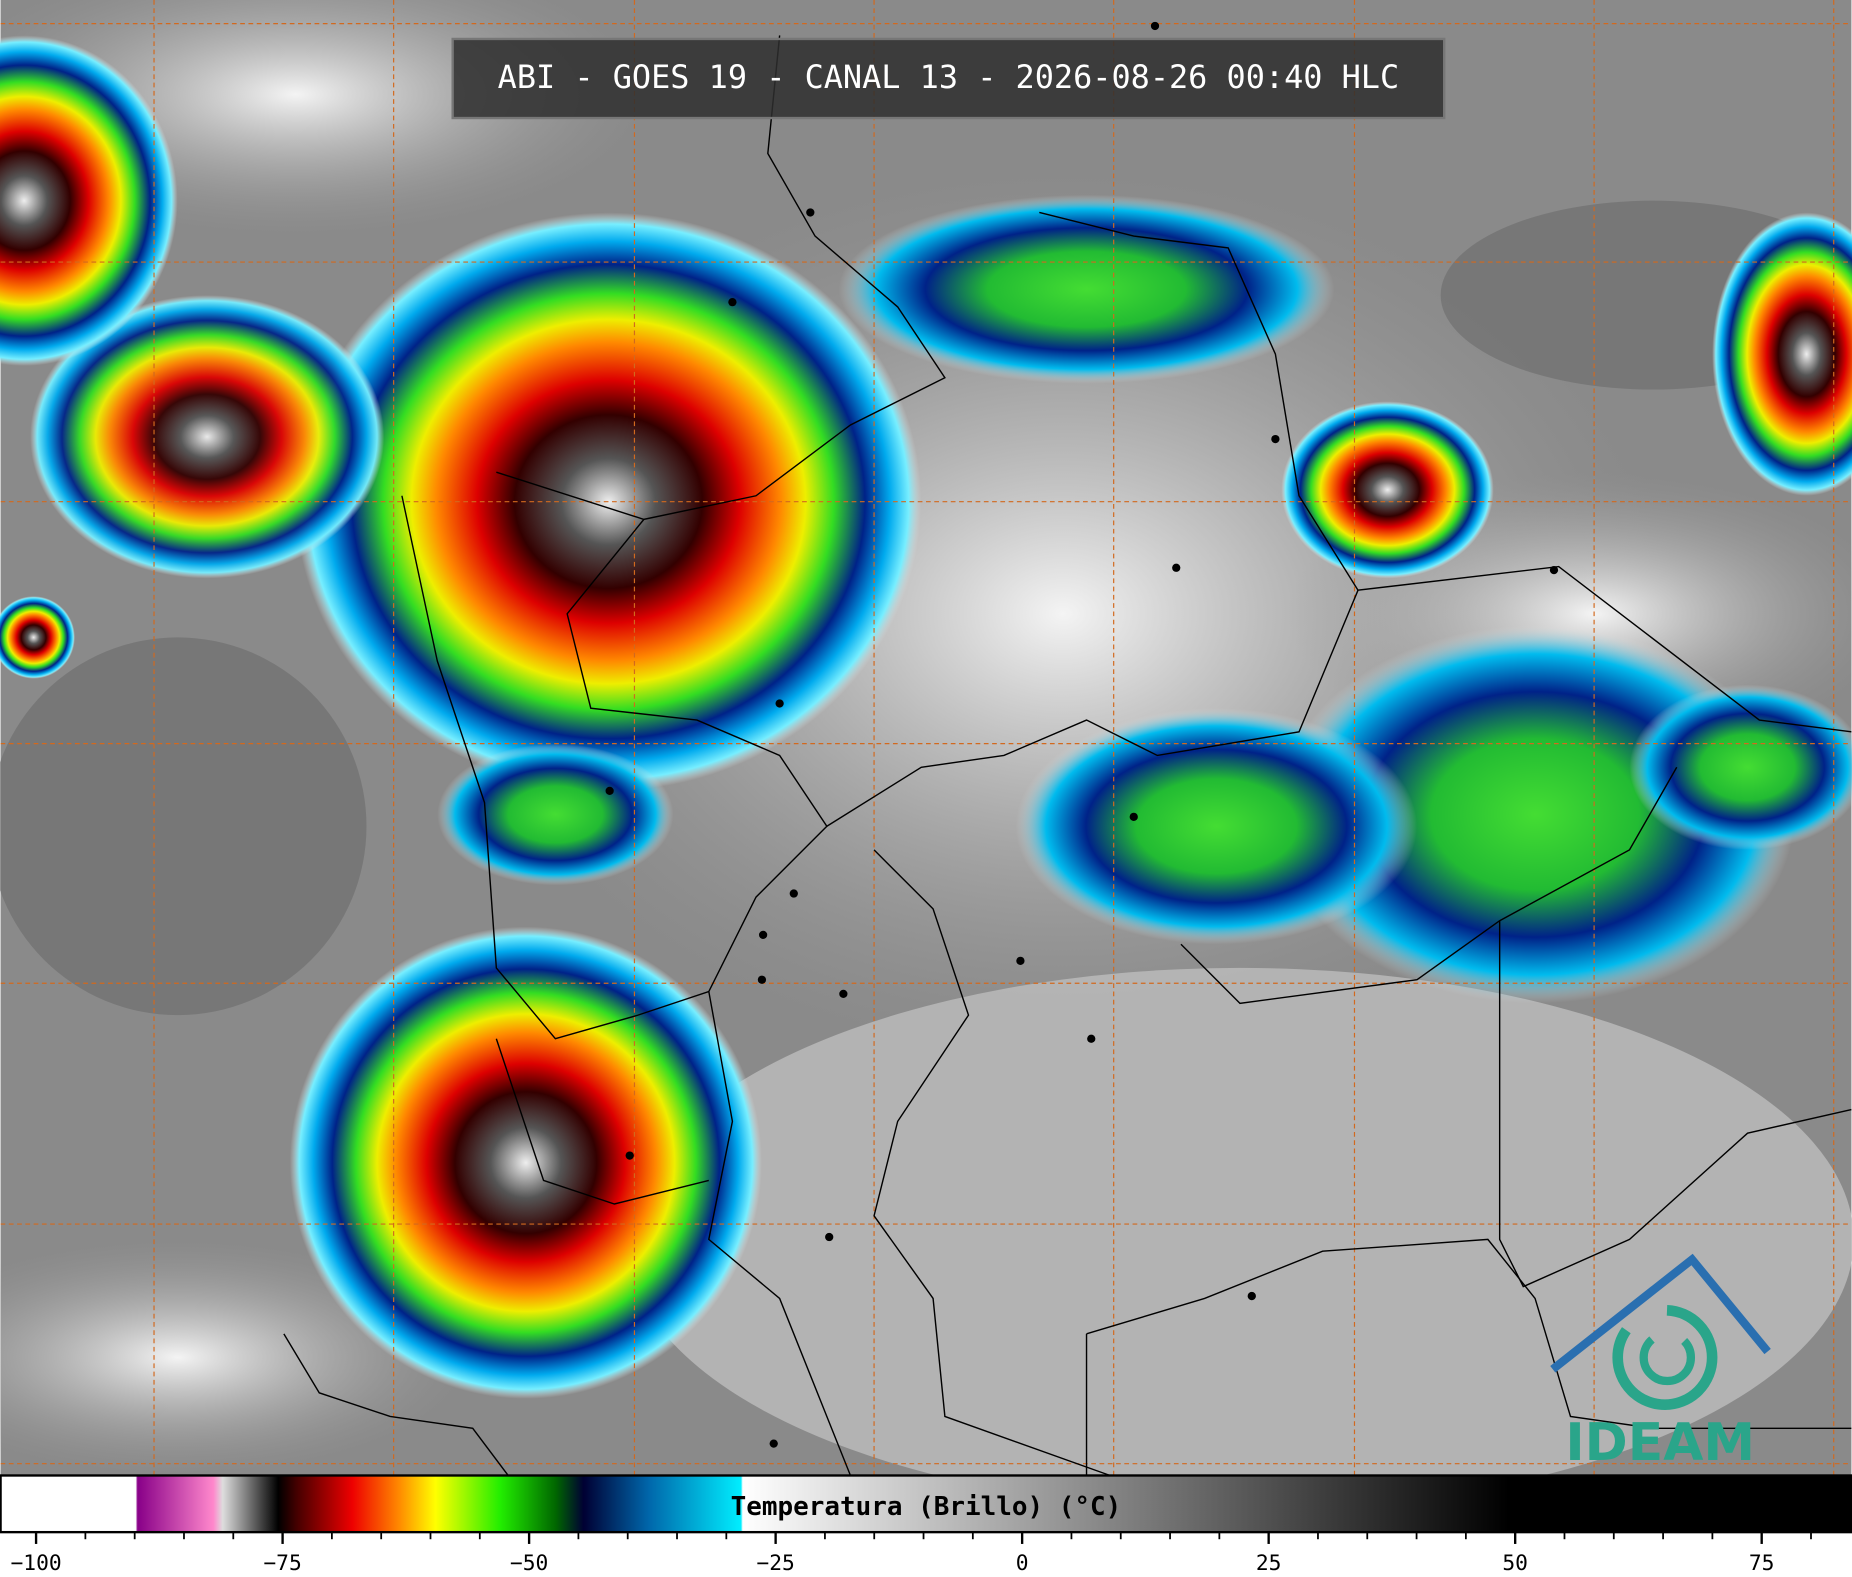 Image resolution: width=1852 pixels, height=1577 pixels. I want to click on tick-label: −25, so click(775, 1563).